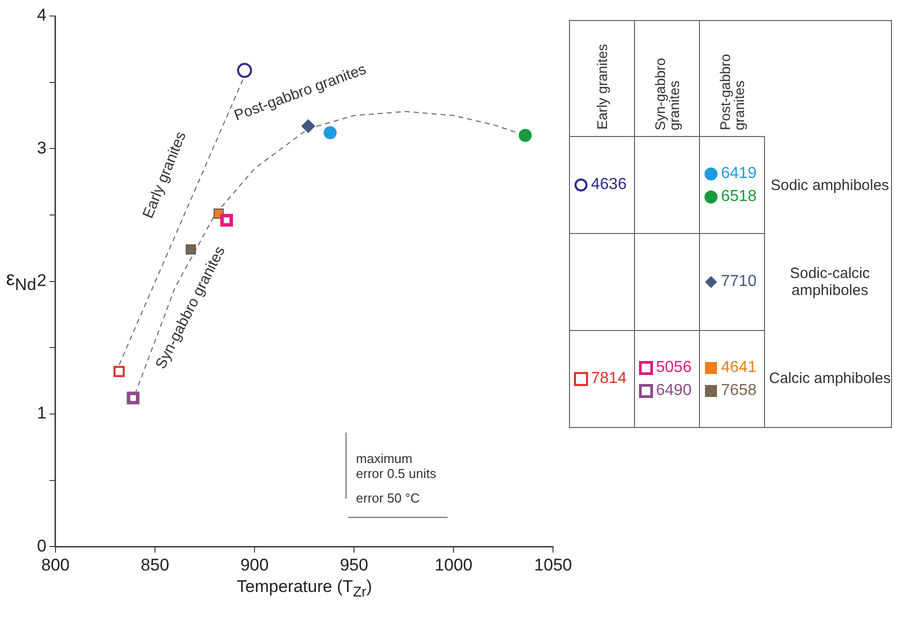 This screenshot has width=915, height=631. What do you see at coordinates (602, 87) in the screenshot?
I see `text: Early granites` at bounding box center [602, 87].